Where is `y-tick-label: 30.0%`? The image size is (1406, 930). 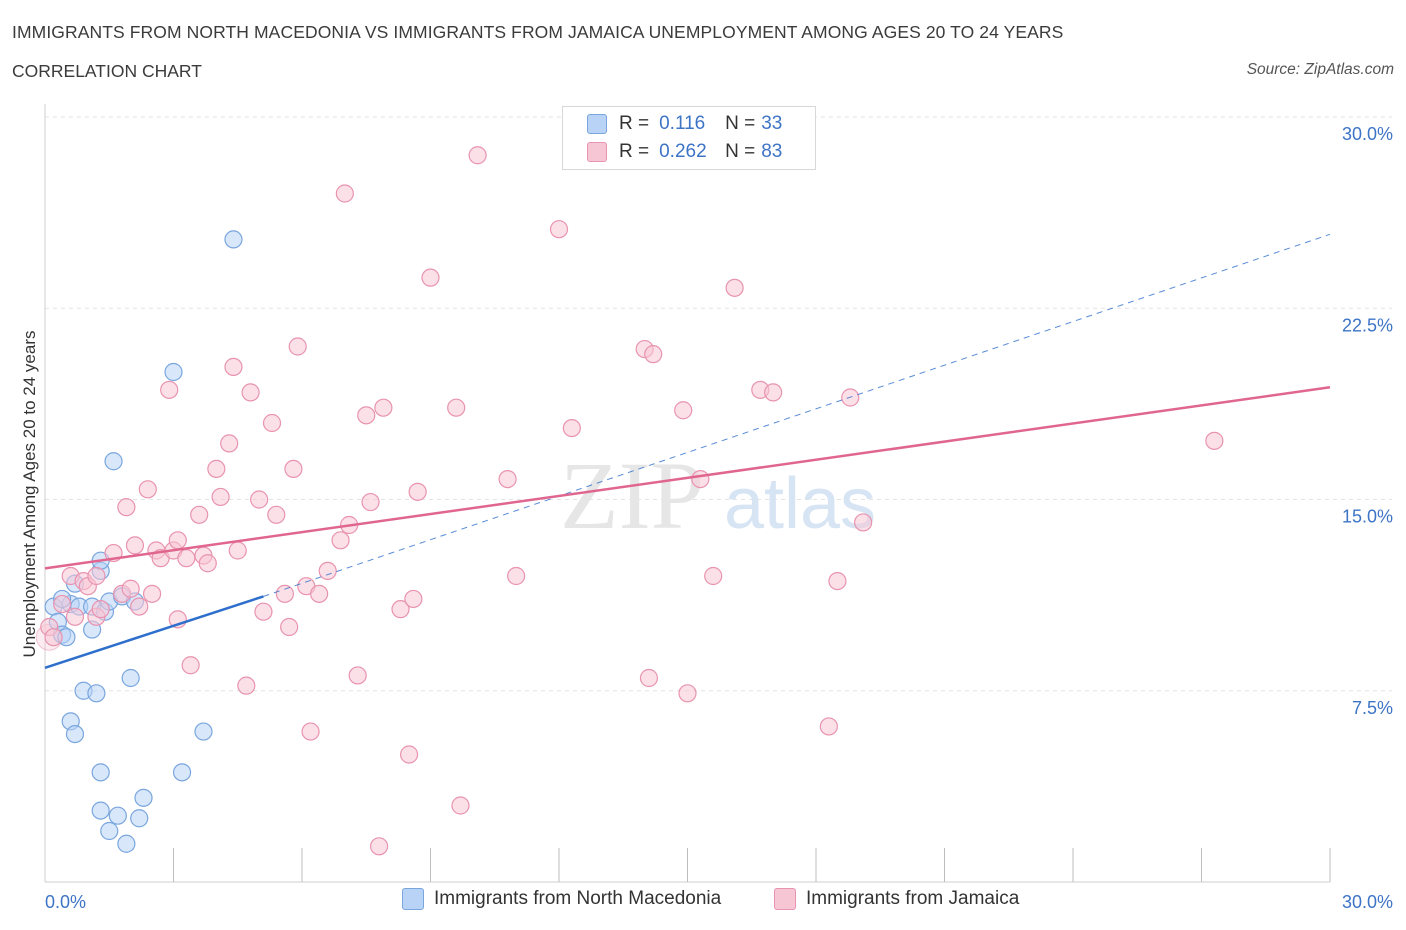 y-tick-label: 30.0% is located at coordinates (1367, 134).